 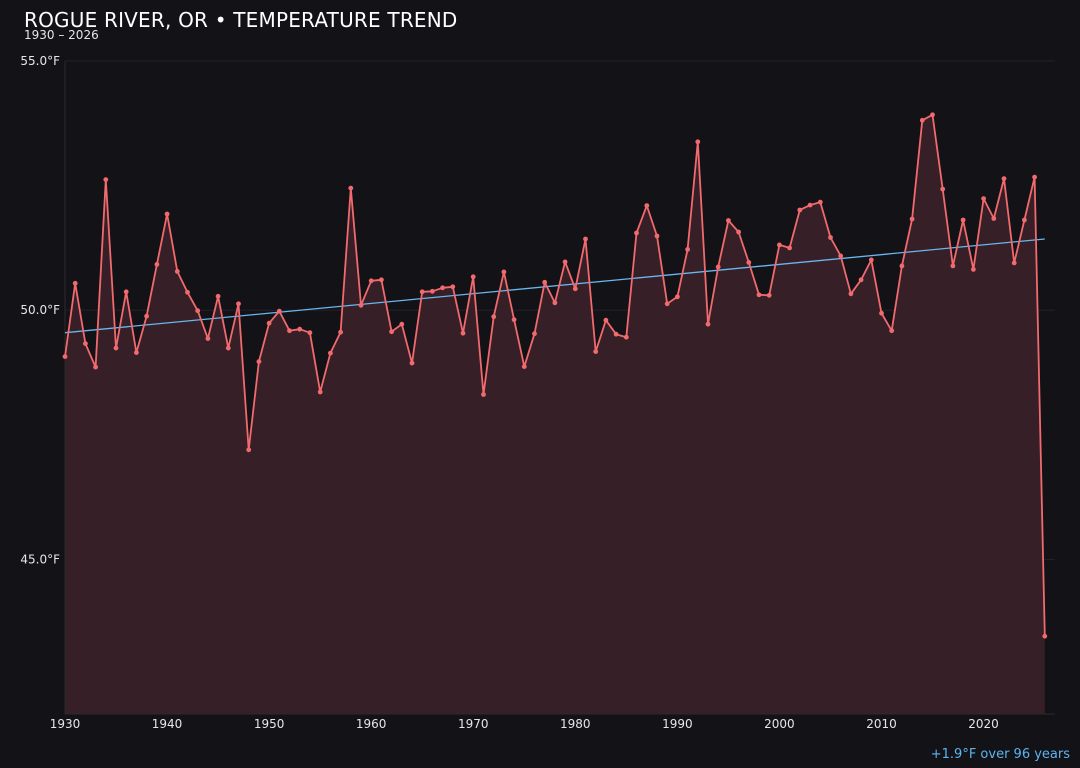 What do you see at coordinates (371, 281) in the screenshot?
I see `data-point-1960` at bounding box center [371, 281].